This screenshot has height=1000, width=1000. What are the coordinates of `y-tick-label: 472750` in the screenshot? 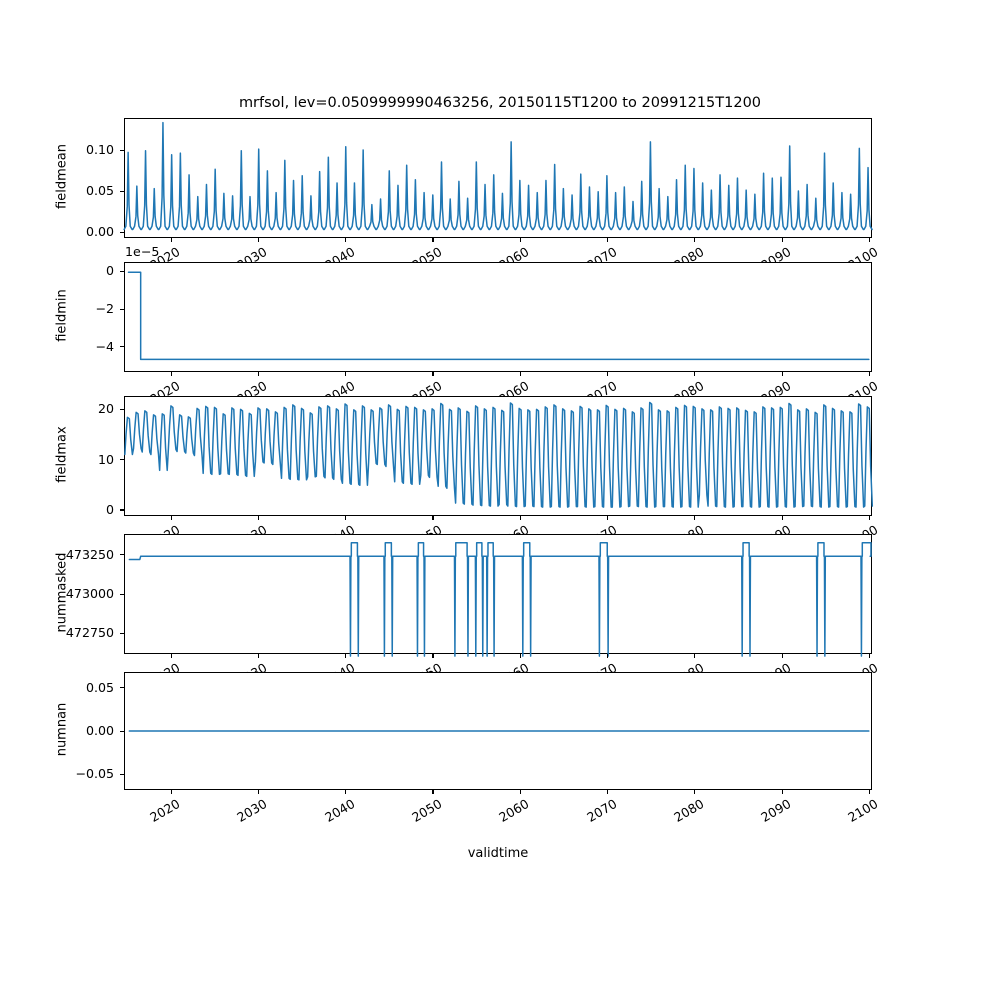 It's located at (89, 633).